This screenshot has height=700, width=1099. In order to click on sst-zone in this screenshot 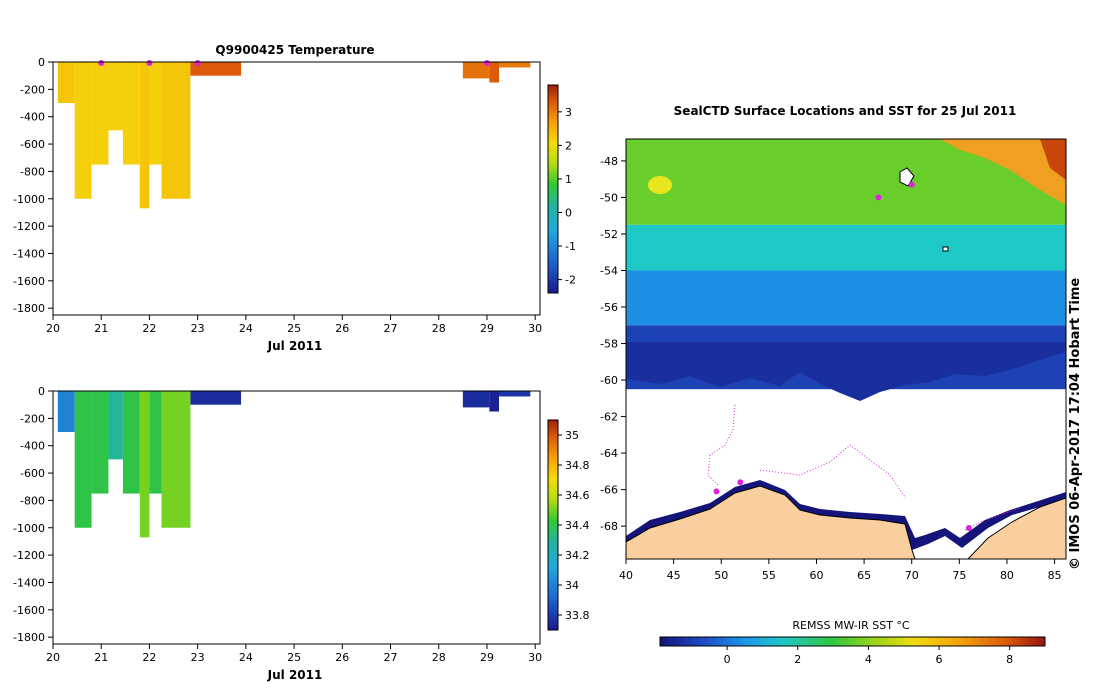, I will do `click(846, 247)`.